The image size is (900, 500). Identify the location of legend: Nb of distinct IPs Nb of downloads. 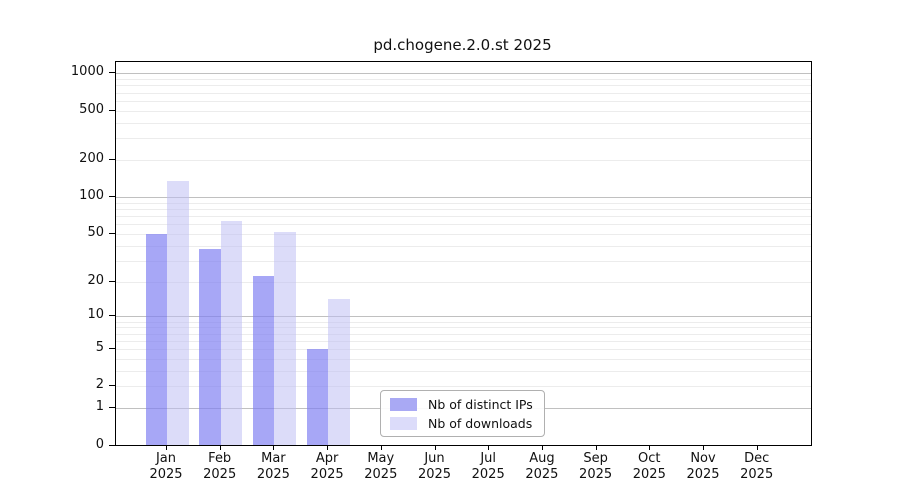
(462, 413).